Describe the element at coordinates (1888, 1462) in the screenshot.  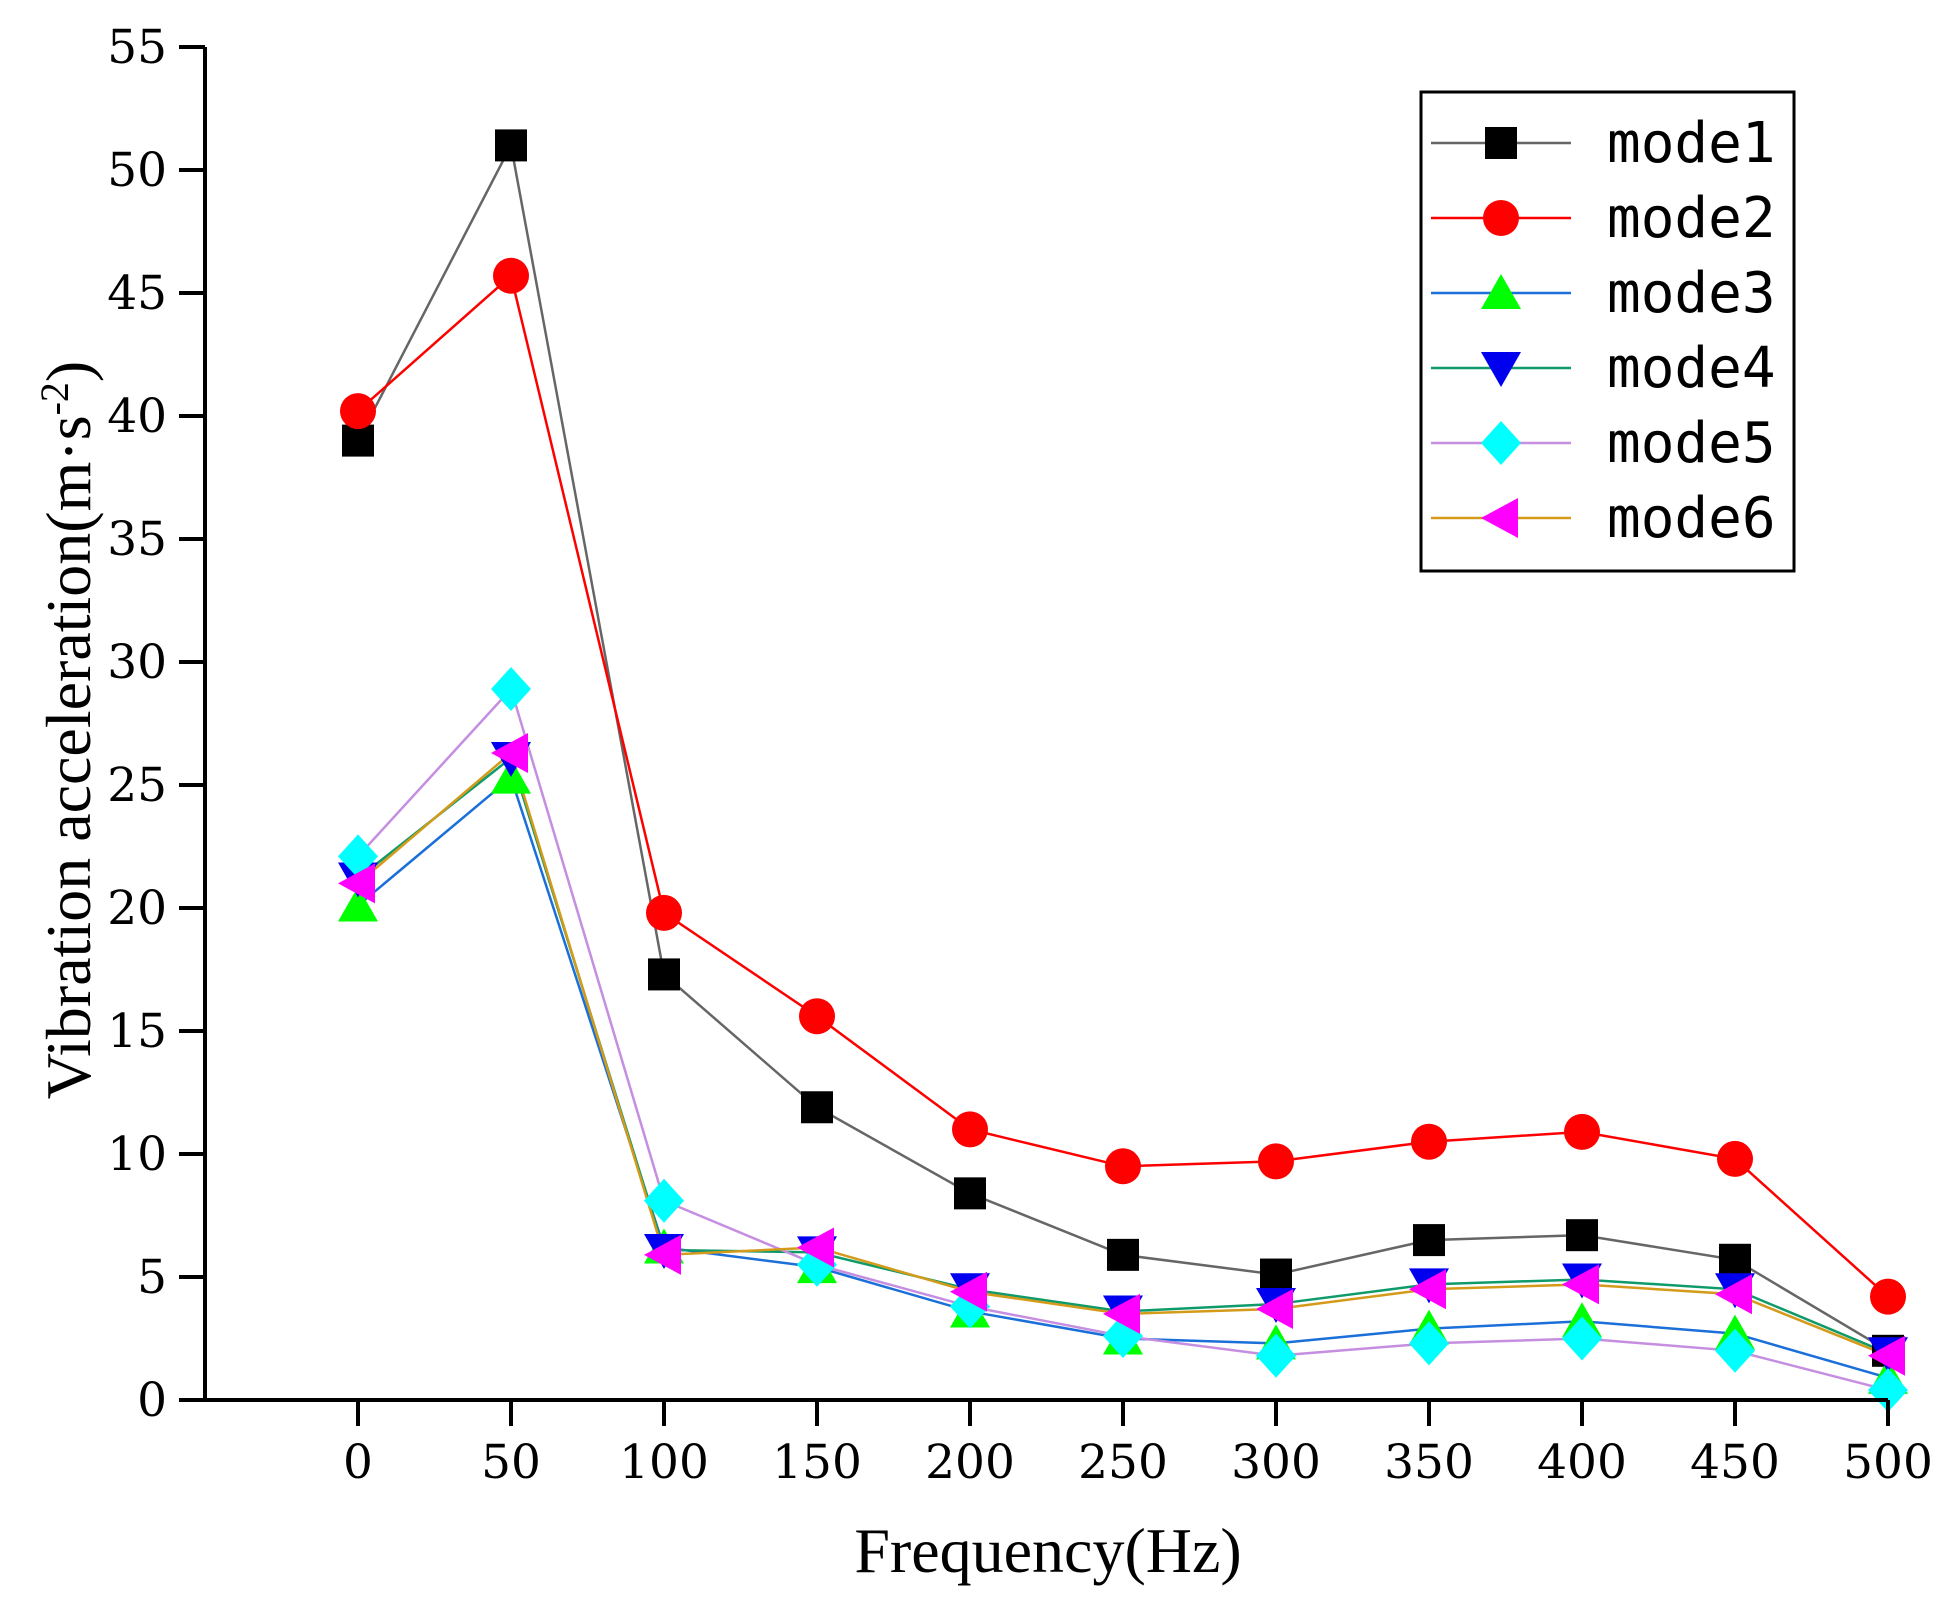
I see `x-tick-label: 500` at that location.